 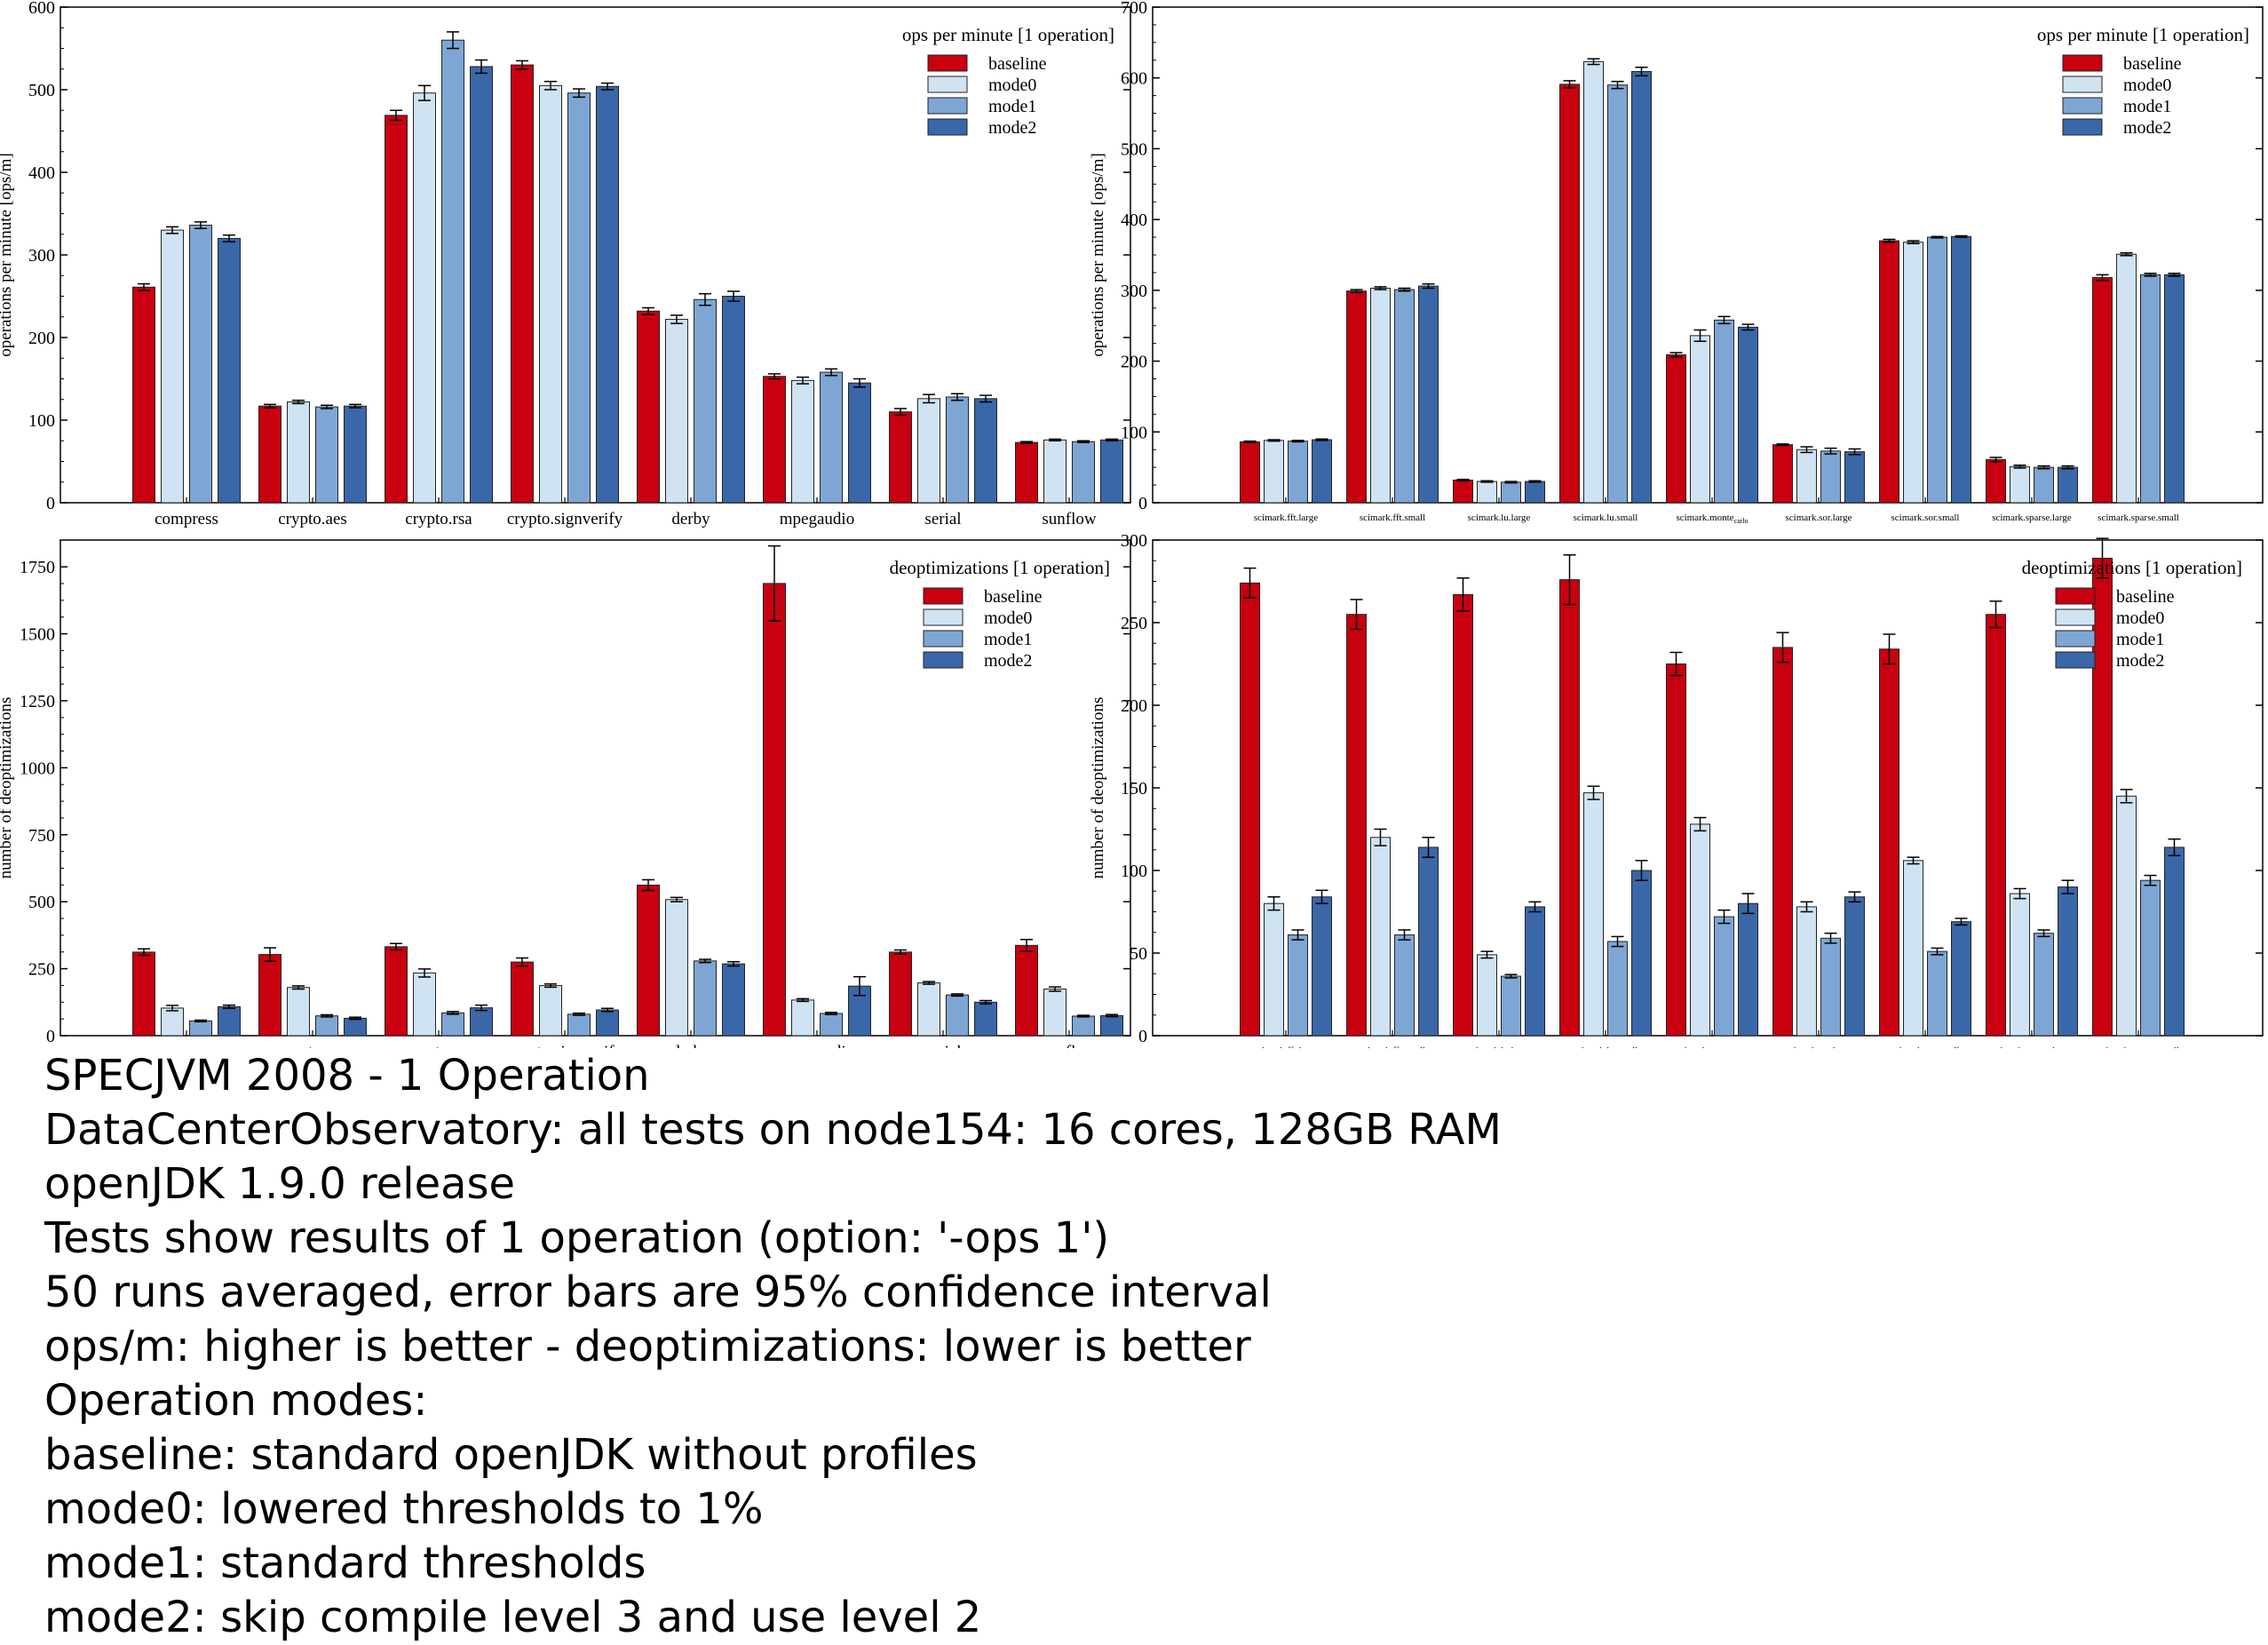 What do you see at coordinates (595, 788) in the screenshot?
I see `plot-frame` at bounding box center [595, 788].